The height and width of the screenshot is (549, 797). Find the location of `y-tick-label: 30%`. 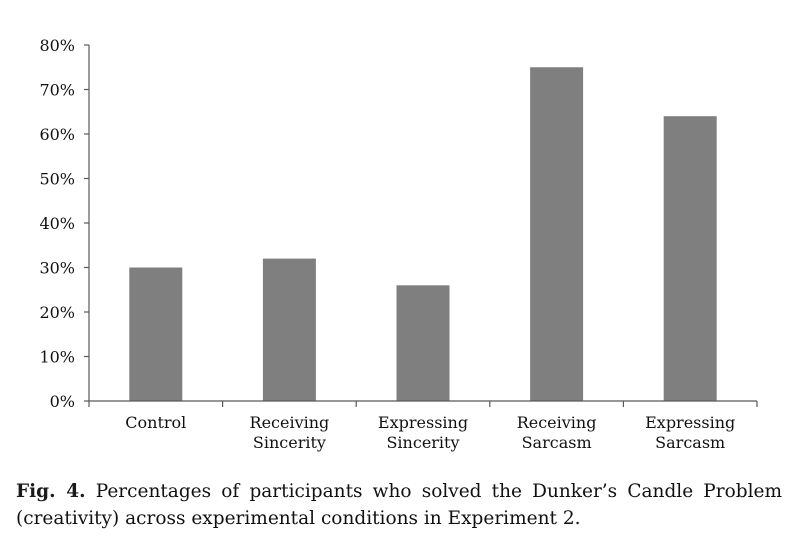

y-tick-label: 30% is located at coordinates (57, 268).